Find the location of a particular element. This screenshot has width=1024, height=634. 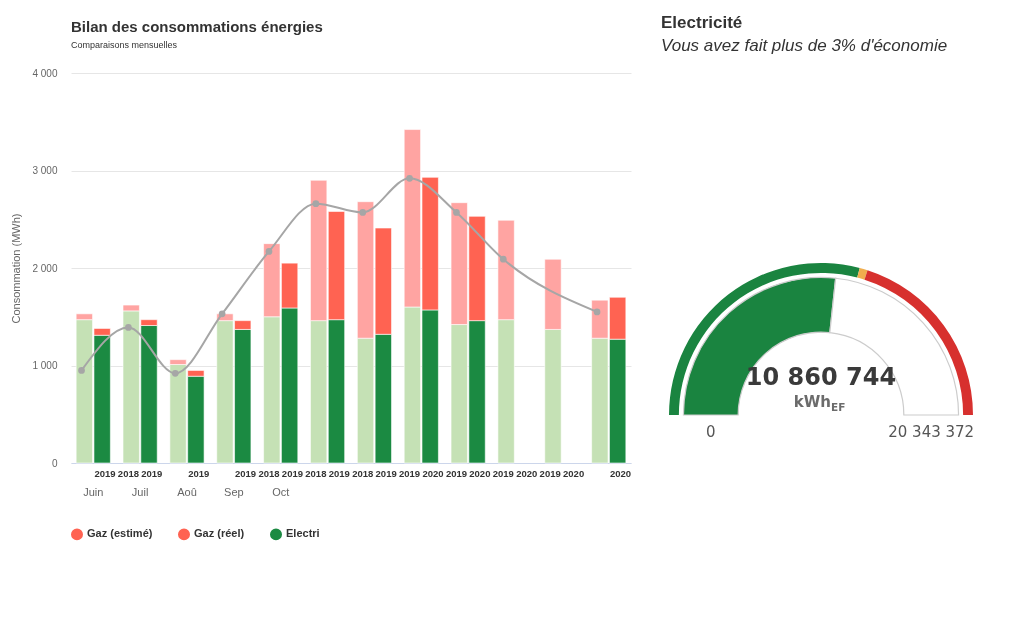

text: 20 343 372 is located at coordinates (931, 432).